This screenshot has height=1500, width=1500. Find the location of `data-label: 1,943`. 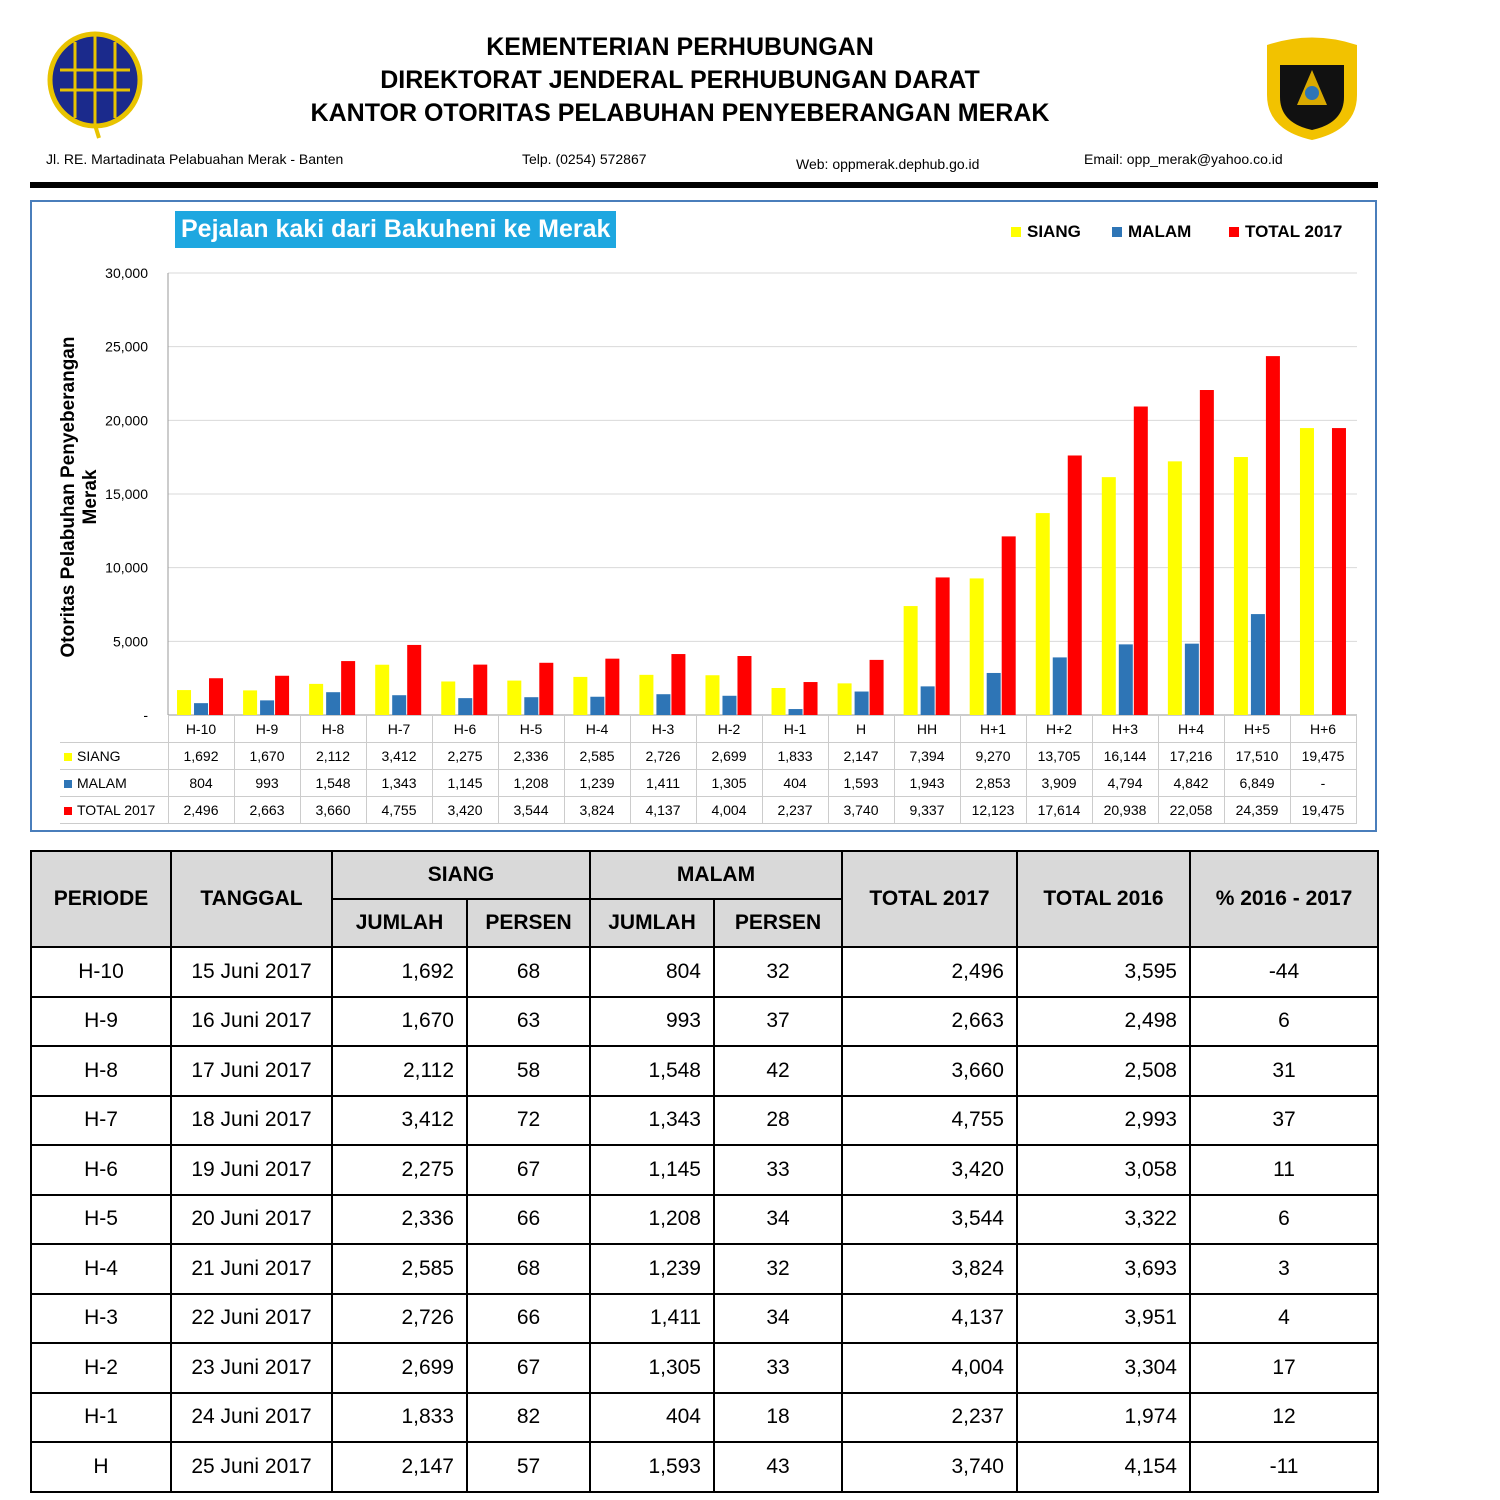

data-label: 1,943 is located at coordinates (927, 783).